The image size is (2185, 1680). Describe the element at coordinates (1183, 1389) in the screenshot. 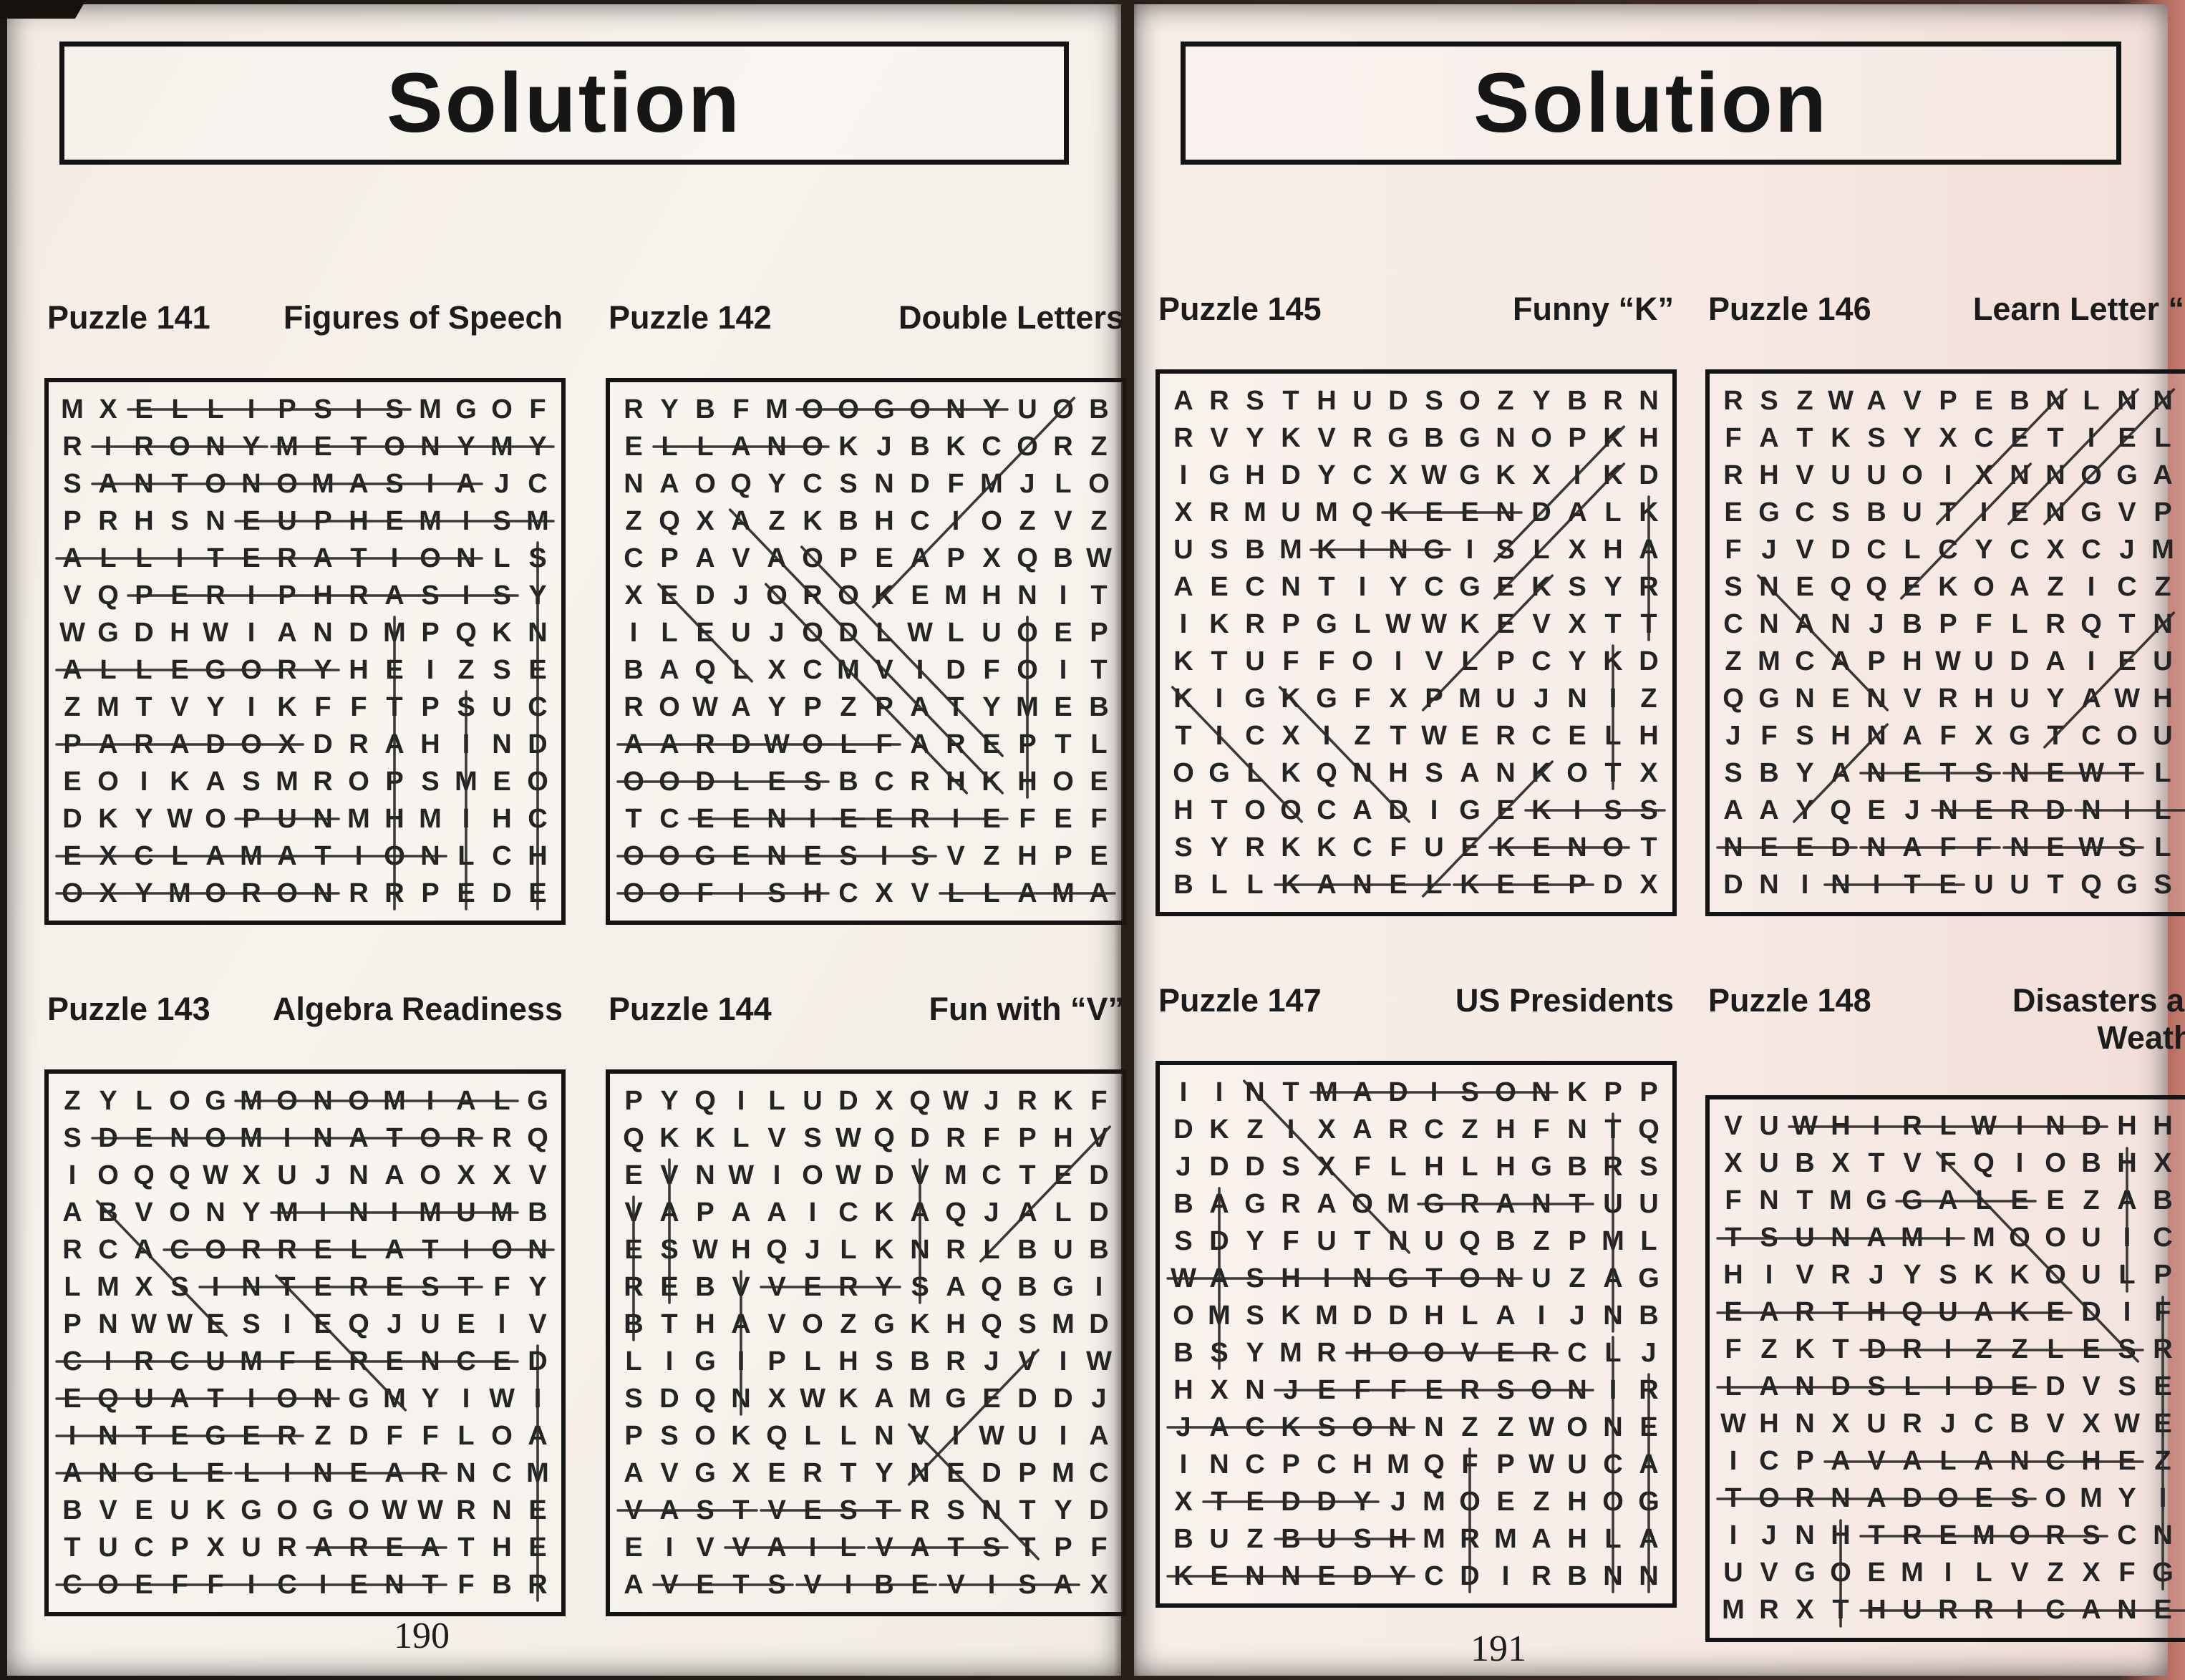

I see `grid-cell: H` at that location.